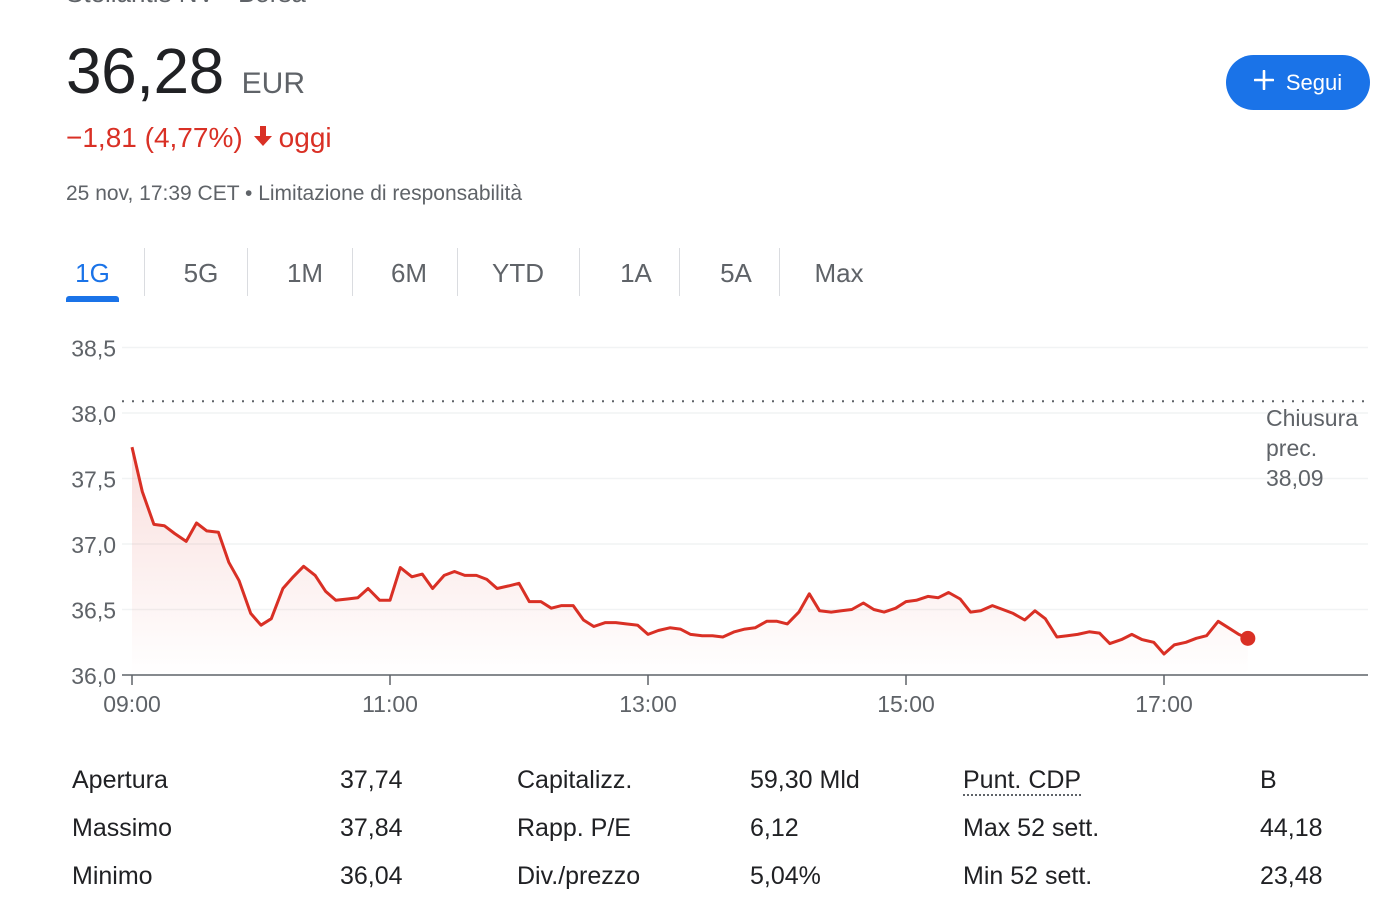  Describe the element at coordinates (371, 876) in the screenshot. I see `stat-value: 36,04` at that location.